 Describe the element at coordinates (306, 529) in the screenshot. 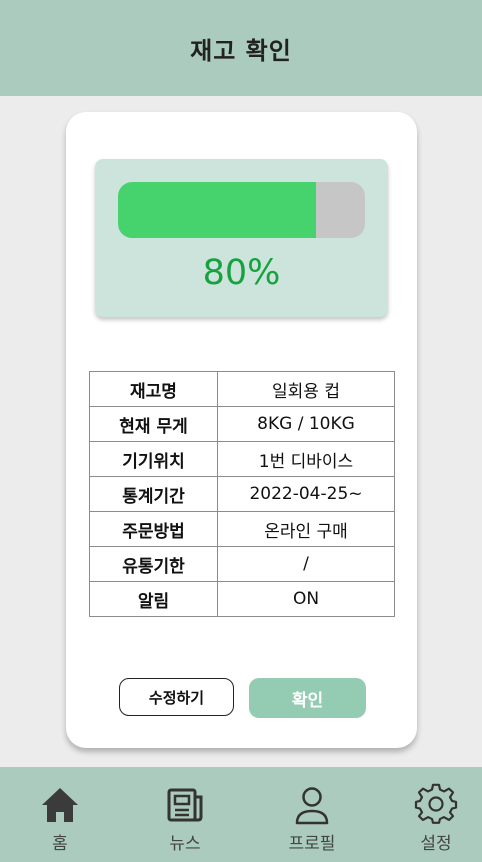

I see `row-value: 온라인 구매` at that location.